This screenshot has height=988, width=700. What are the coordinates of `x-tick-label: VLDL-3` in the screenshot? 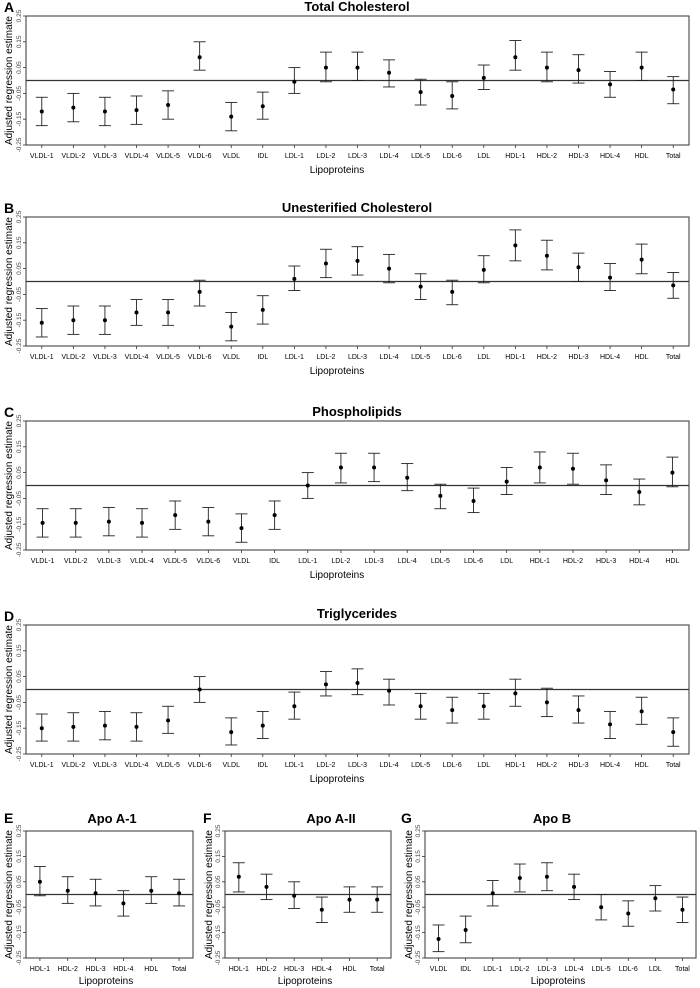 It's located at (105, 357).